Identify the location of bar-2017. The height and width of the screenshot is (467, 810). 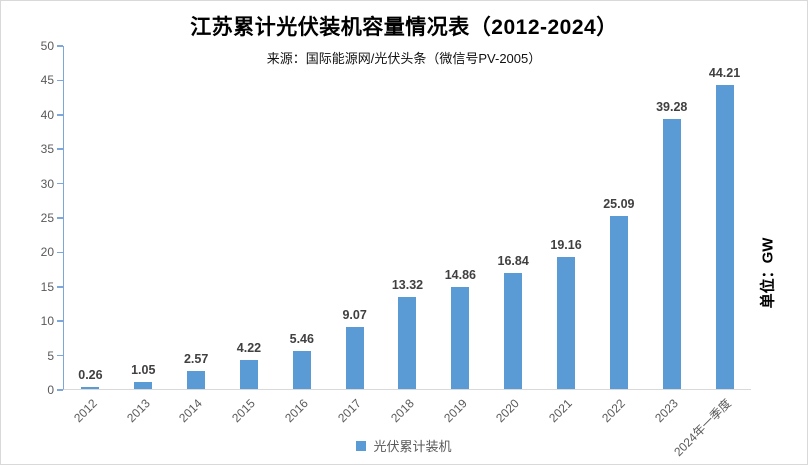
(354, 357).